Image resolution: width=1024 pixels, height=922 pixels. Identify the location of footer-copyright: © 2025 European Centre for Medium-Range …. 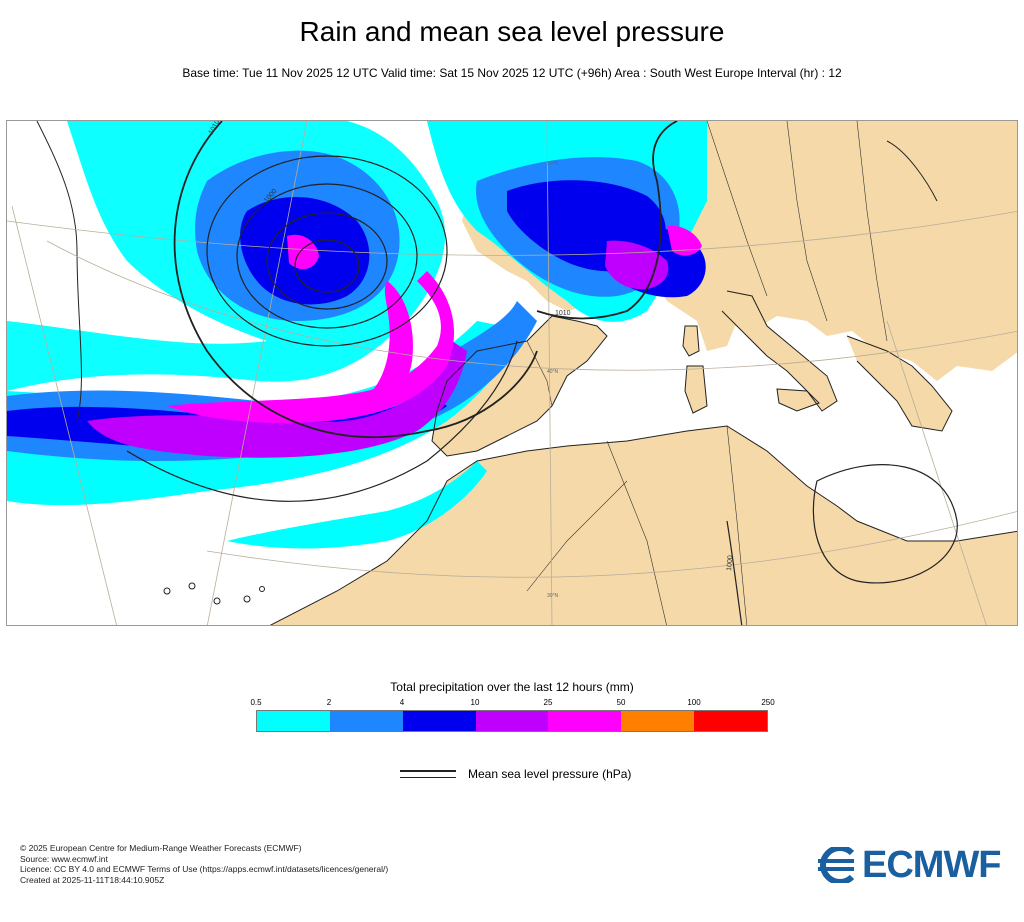
(161, 848).